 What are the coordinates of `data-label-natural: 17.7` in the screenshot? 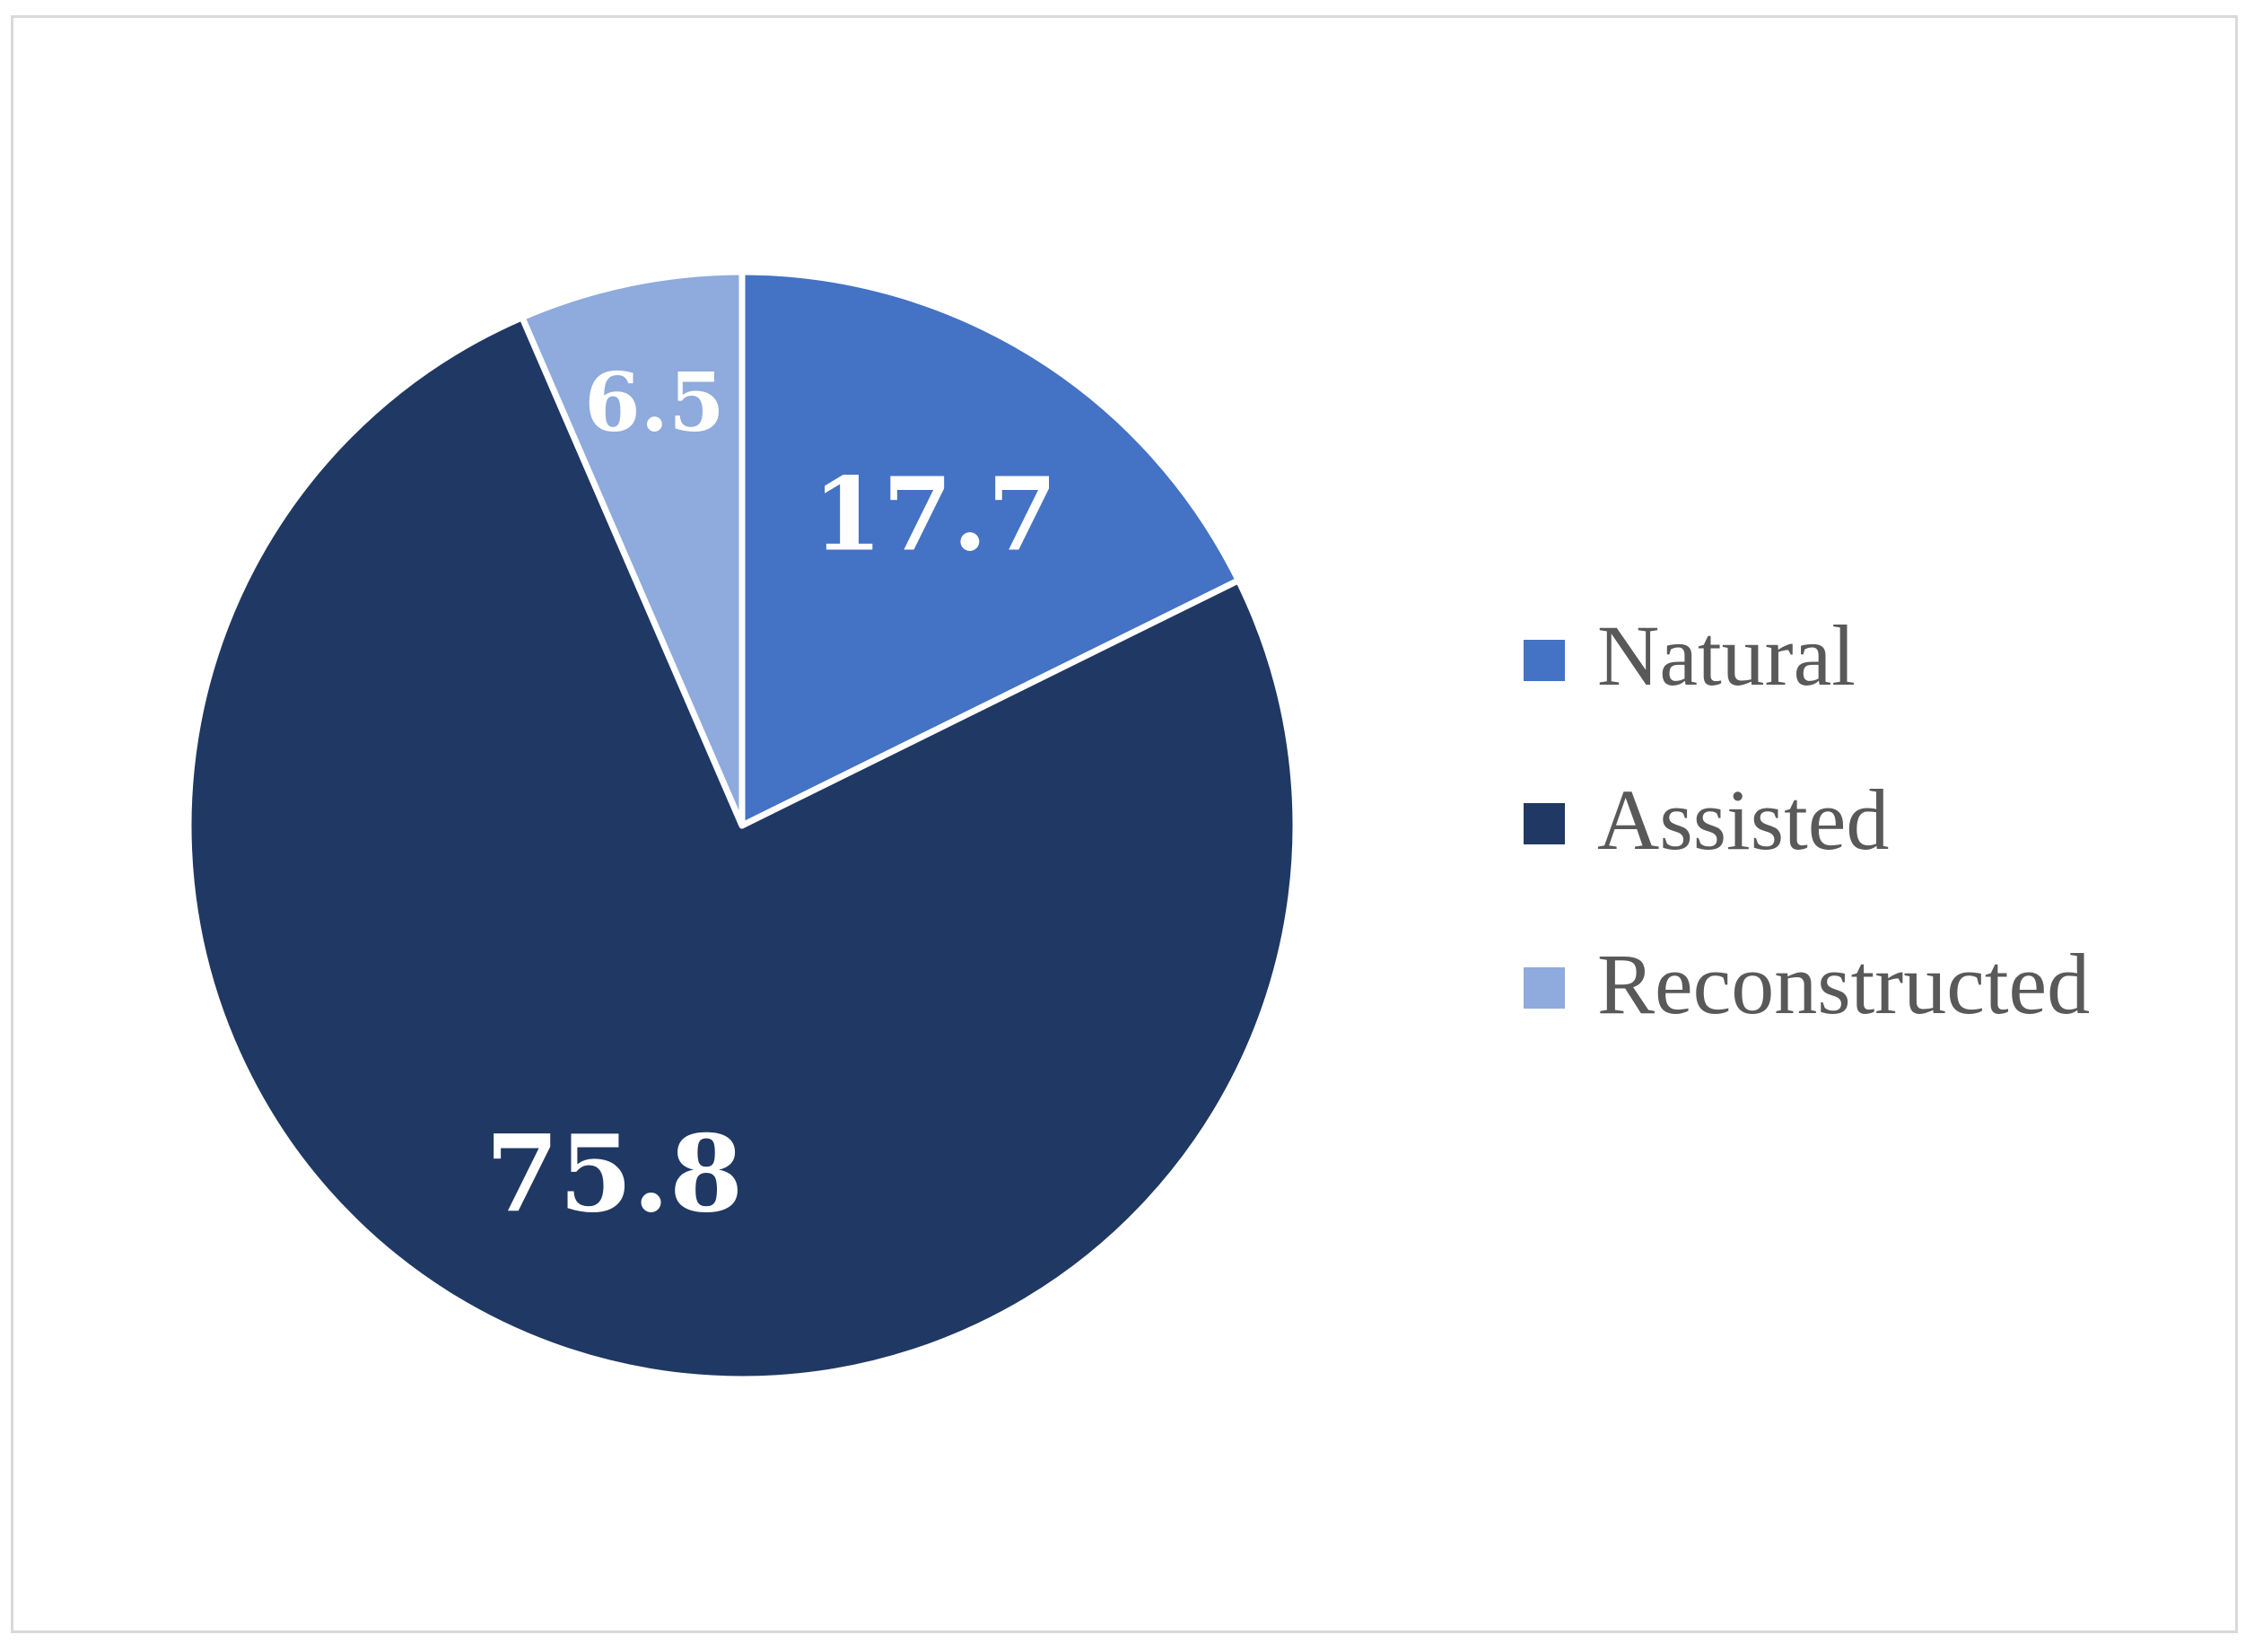 It's located at (935, 515).